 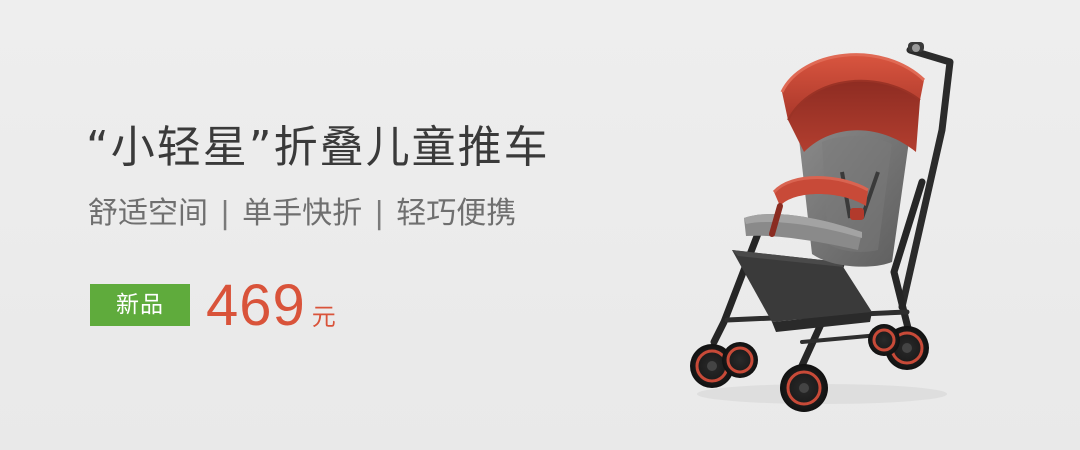 What do you see at coordinates (323, 317) in the screenshot?
I see `price-currency: 元` at bounding box center [323, 317].